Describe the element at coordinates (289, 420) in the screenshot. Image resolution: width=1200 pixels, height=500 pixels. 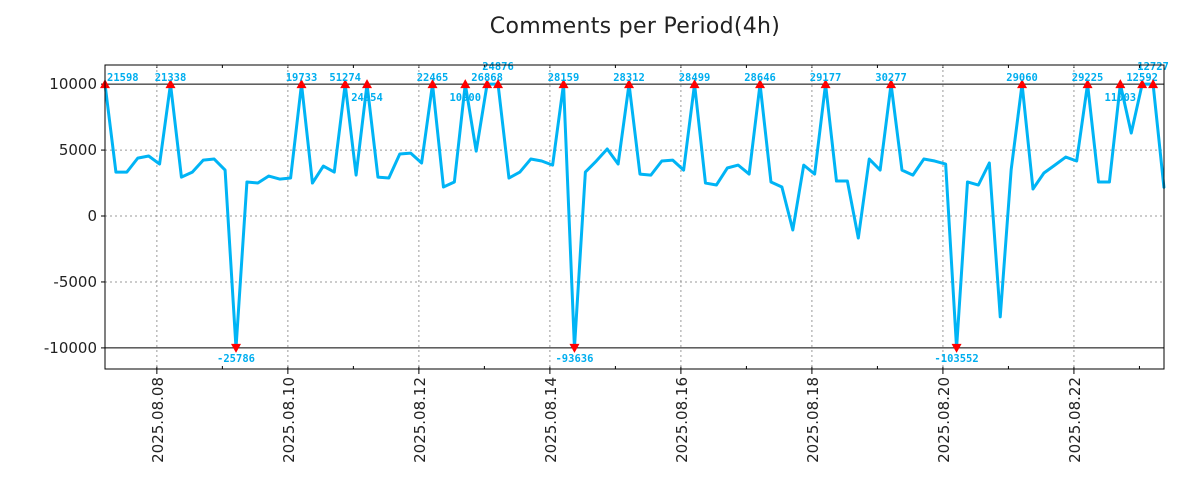
I see `x-tick-label: 2025.08.10` at that location.